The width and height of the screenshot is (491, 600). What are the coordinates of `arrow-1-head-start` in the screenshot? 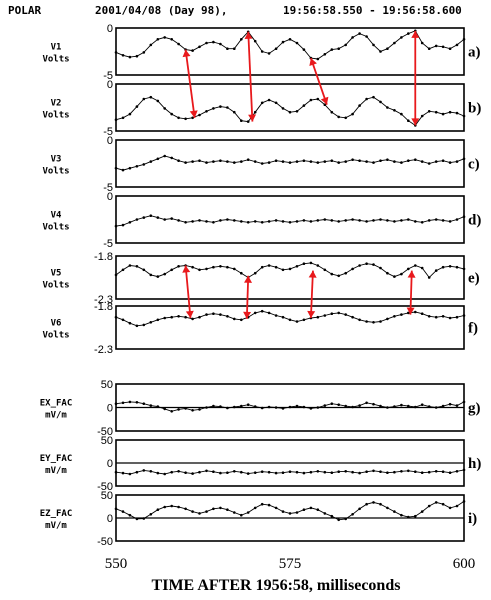 It's located at (248, 35).